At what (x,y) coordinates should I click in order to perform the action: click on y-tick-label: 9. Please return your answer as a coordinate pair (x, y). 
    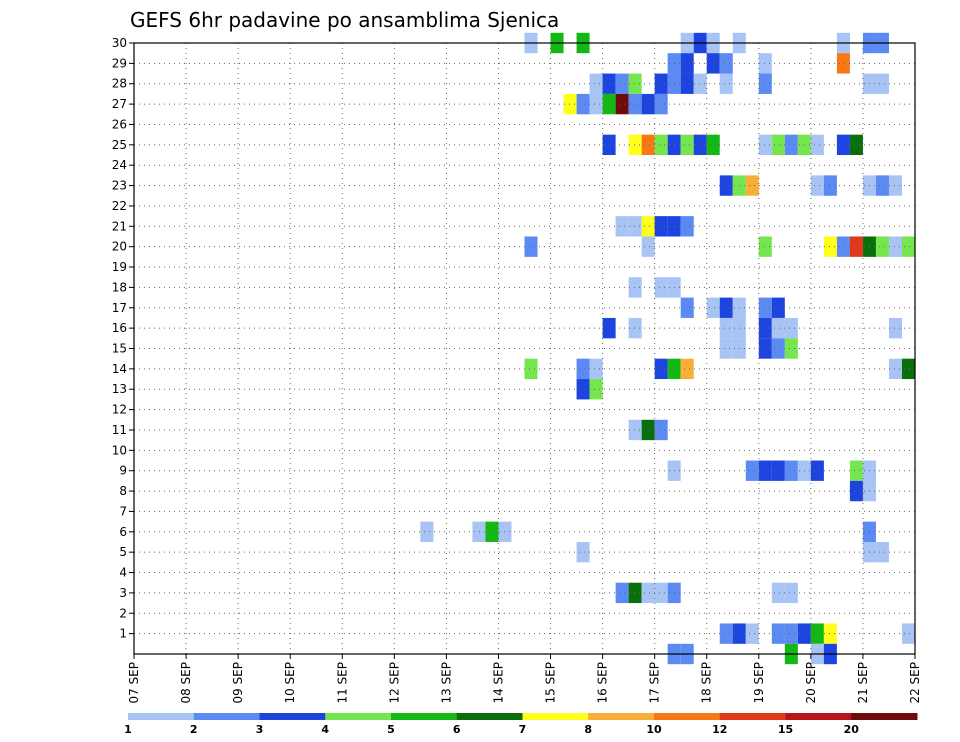
    Looking at the image, I should click on (123, 471).